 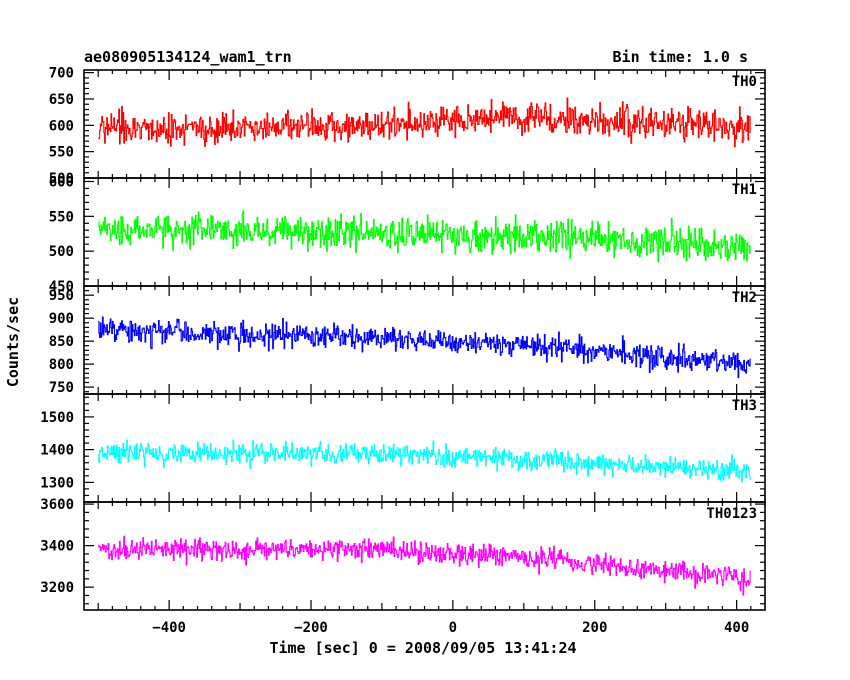 I want to click on y-tick-label: 750, so click(x=61, y=388).